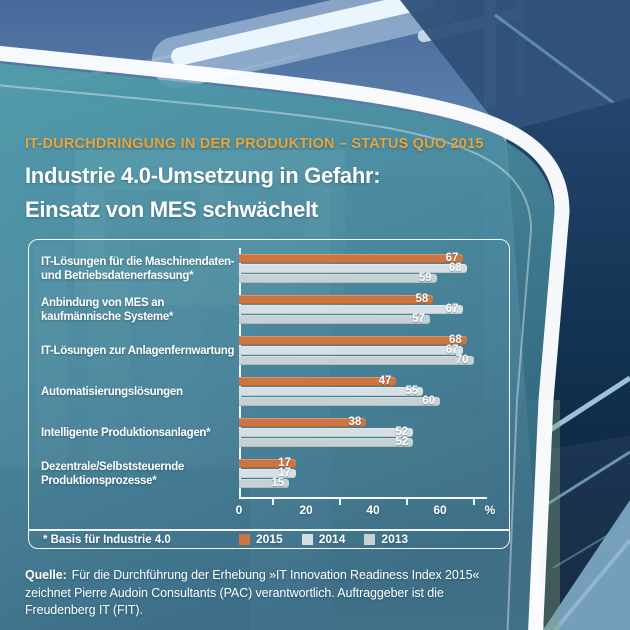  Describe the element at coordinates (351, 258) in the screenshot. I see `bar-2015-cat1: 67` at that location.